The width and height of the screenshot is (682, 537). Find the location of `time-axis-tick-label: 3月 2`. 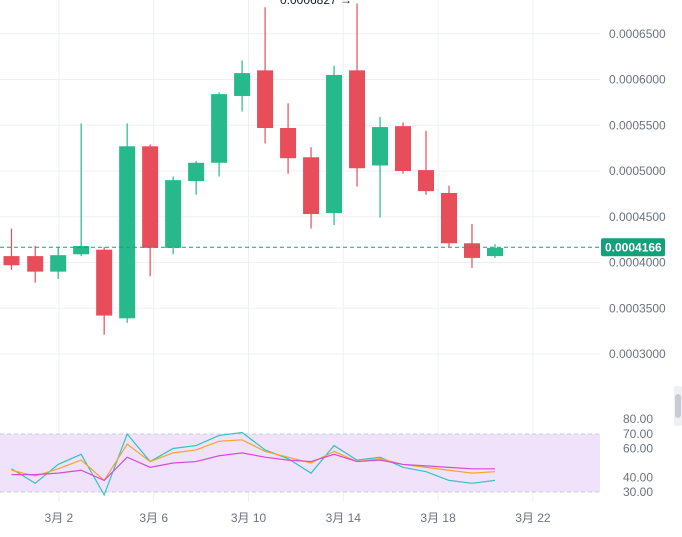

time-axis-tick-label: 3月 2 is located at coordinates (59, 518).